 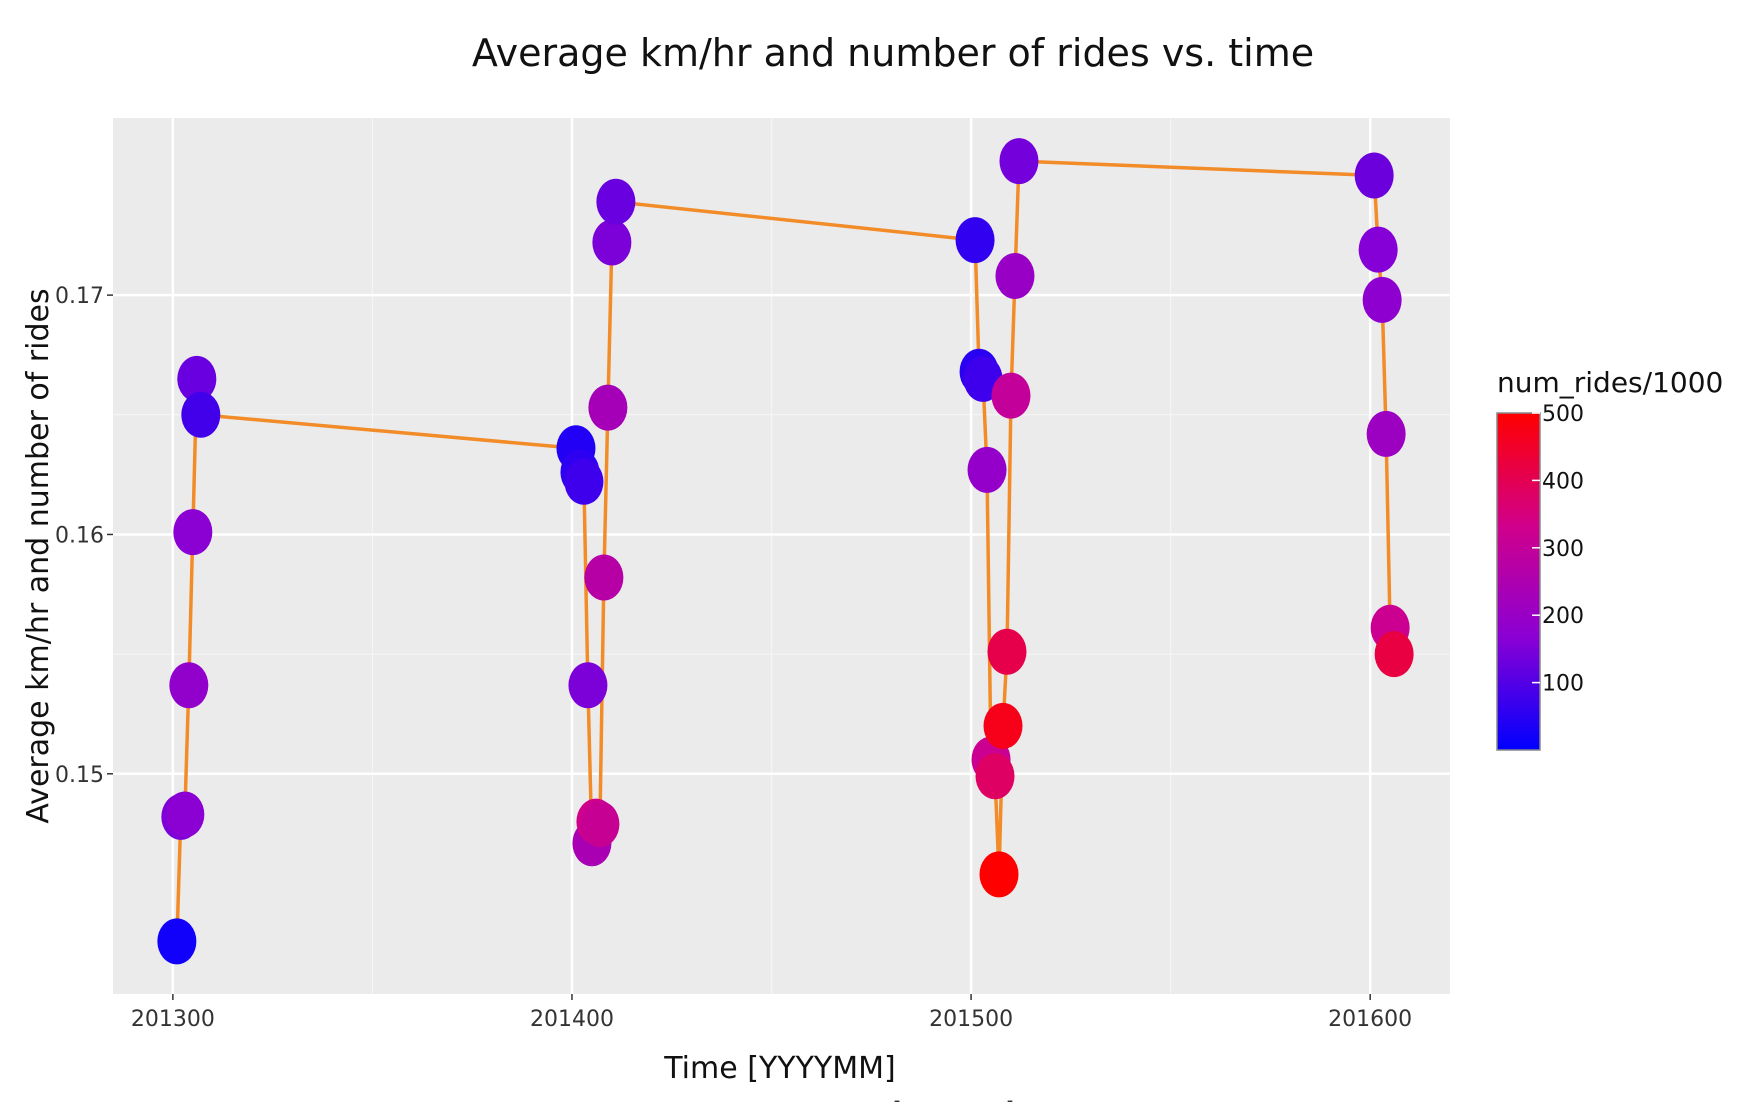 What do you see at coordinates (1610, 382) in the screenshot?
I see `legend-title: num_rides/1000` at bounding box center [1610, 382].